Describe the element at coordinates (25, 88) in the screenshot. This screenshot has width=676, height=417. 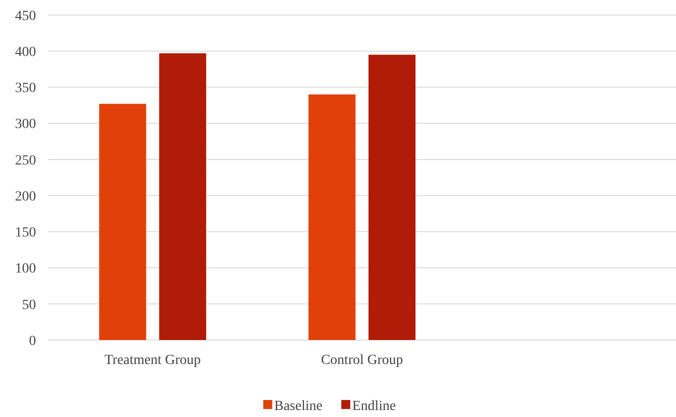
I see `y-tick-label: 350` at that location.